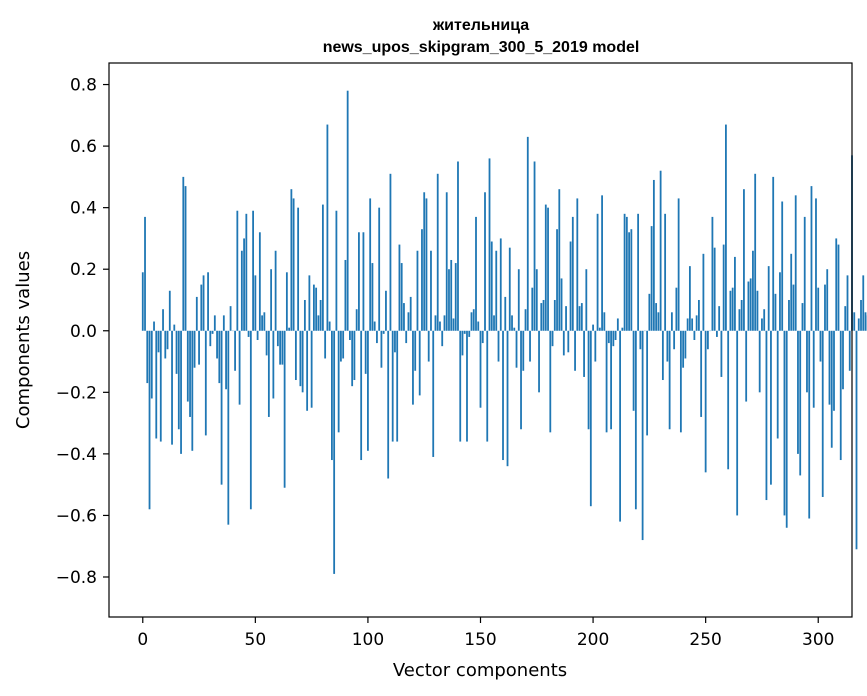 Image resolution: width=867 pixels, height=696 pixels. I want to click on x-axis-label: Vector components, so click(480, 670).